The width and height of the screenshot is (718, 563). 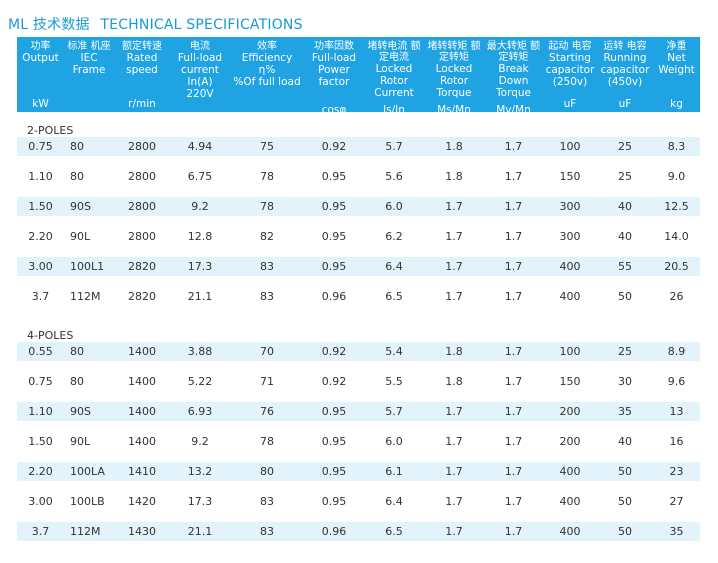 I want to click on header-en-line: speed, so click(x=142, y=70).